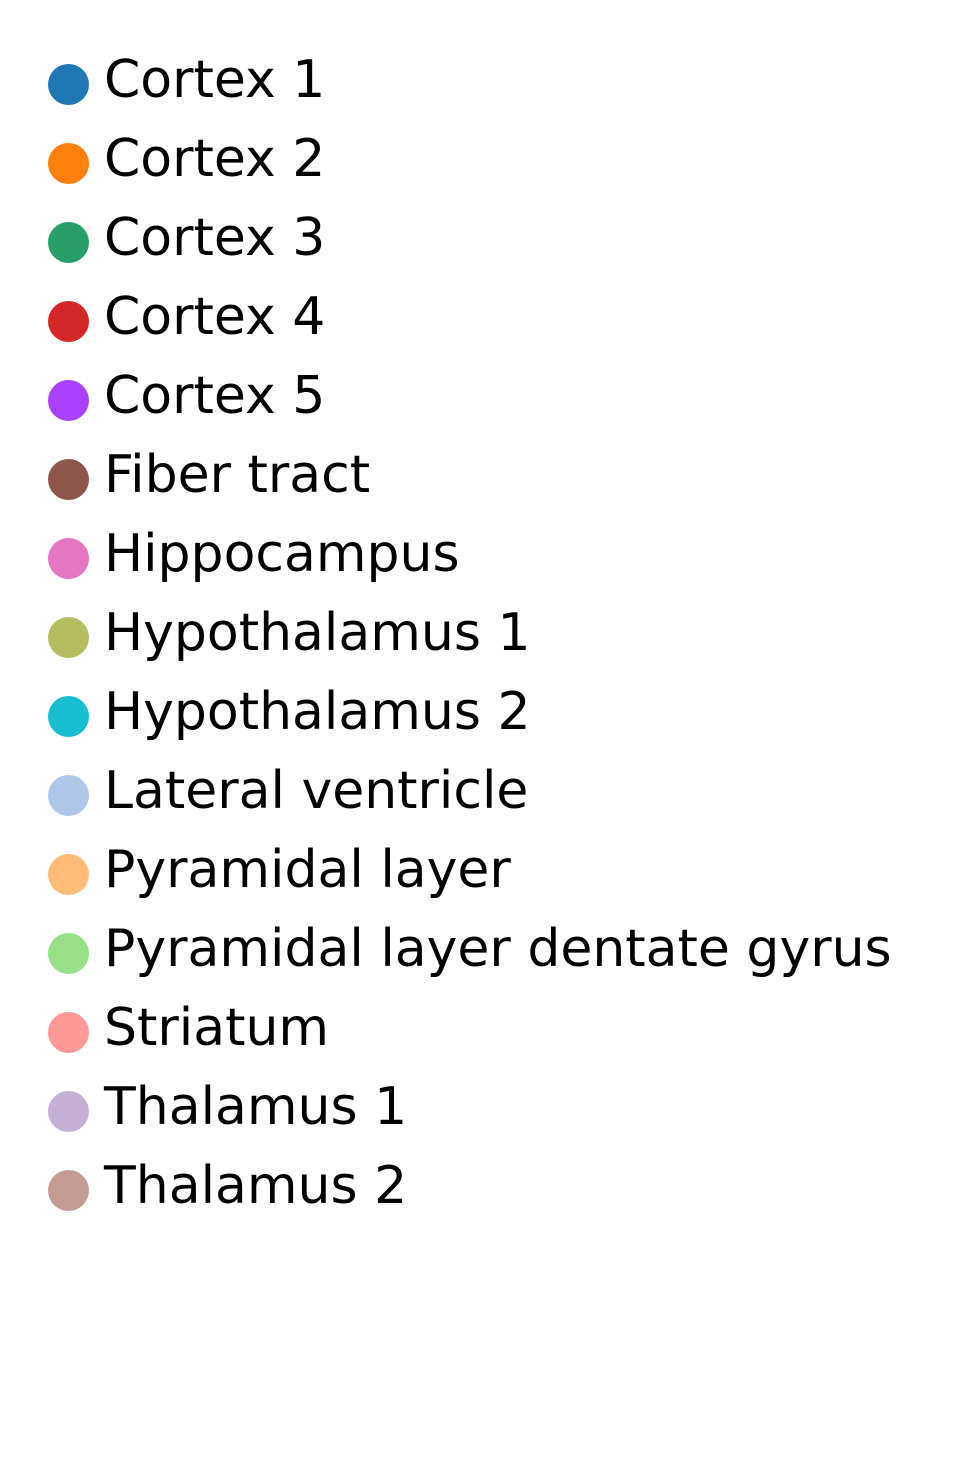 Image resolution: width=964 pixels, height=1470 pixels. I want to click on legend-item: Hypothalamus 2, so click(470, 711).